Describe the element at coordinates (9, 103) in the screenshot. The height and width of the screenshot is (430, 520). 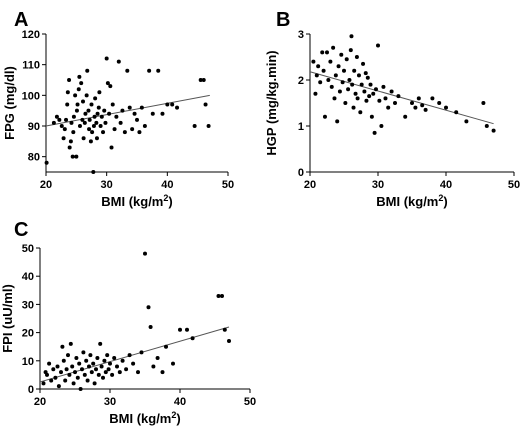
I see `y-axis-title: FPG (mg/dl)` at that location.